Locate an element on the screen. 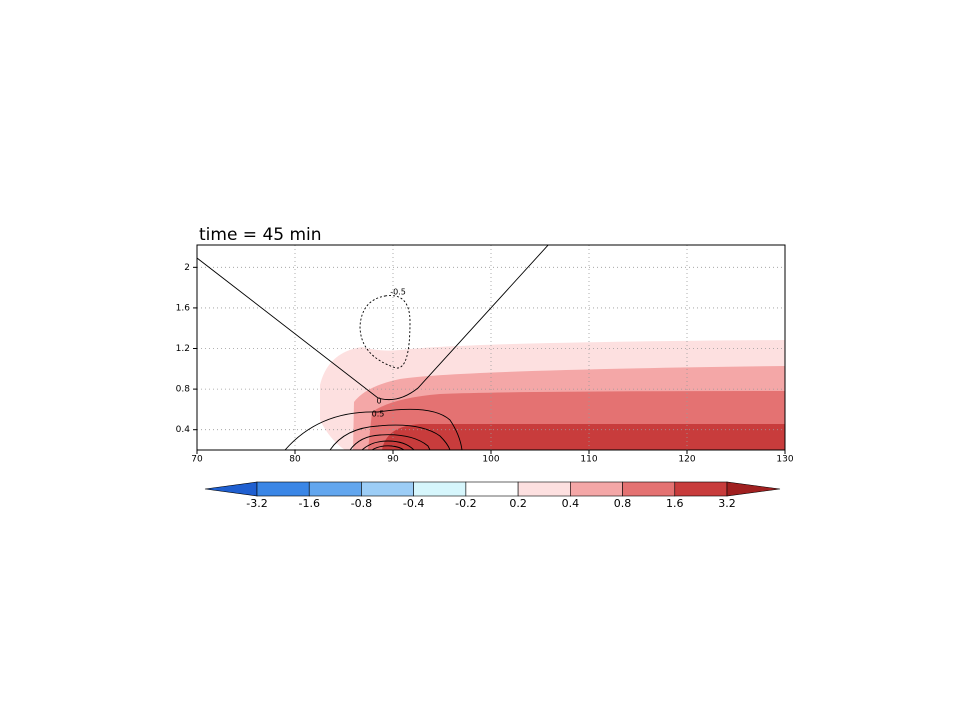 Image resolution: width=960 pixels, height=724 pixels. colorbar-label: -1.6 is located at coordinates (308, 503).